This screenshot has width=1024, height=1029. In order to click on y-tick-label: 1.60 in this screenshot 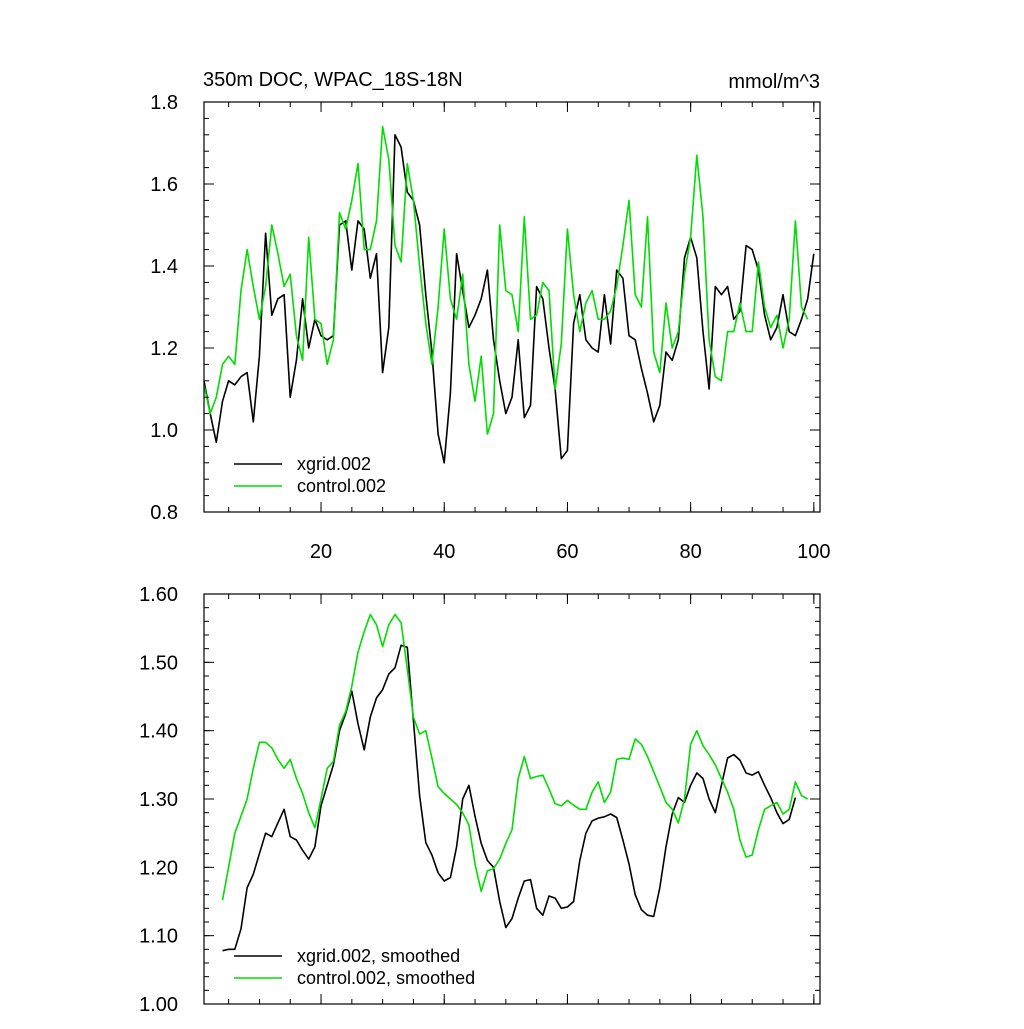, I will do `click(158, 595)`.